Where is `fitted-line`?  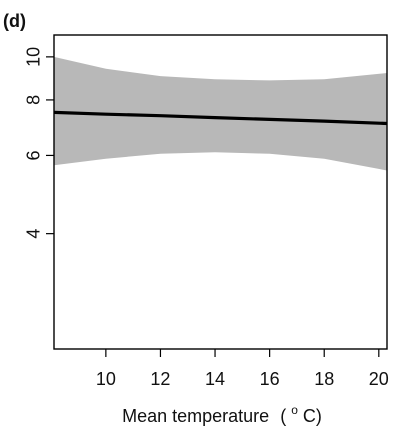
fitted-line is located at coordinates (220, 118).